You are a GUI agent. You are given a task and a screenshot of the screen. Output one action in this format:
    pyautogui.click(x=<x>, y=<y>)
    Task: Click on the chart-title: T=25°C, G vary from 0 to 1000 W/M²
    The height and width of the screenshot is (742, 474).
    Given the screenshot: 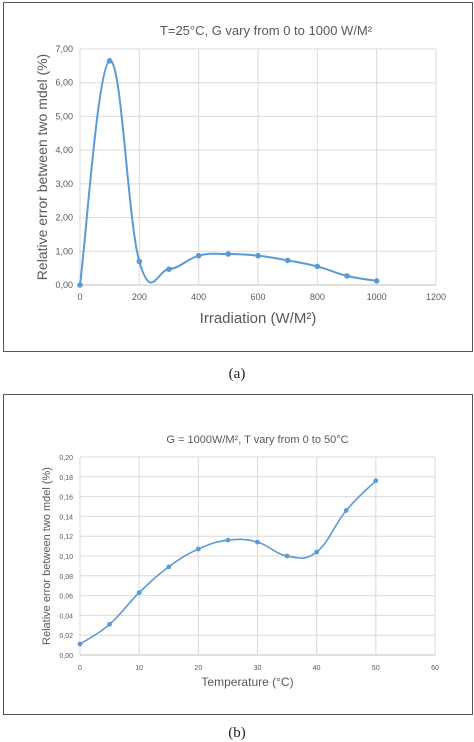 What is the action you would take?
    pyautogui.click(x=266, y=30)
    